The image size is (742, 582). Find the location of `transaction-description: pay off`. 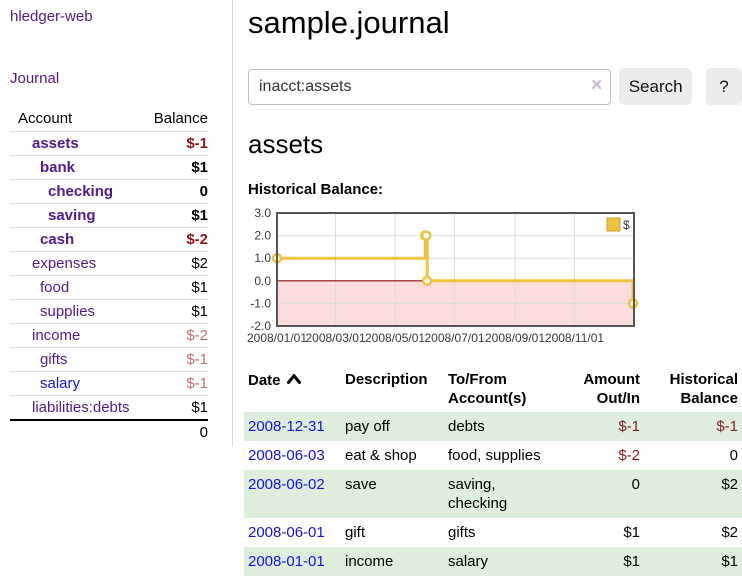

transaction-description: pay off is located at coordinates (367, 426).